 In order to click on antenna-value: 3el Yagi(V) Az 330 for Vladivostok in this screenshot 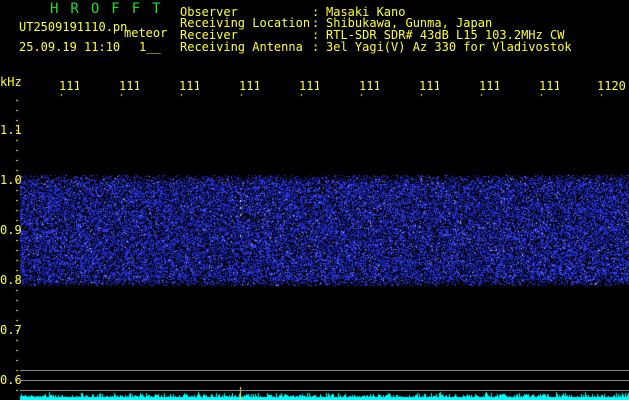, I will do `click(449, 47)`.